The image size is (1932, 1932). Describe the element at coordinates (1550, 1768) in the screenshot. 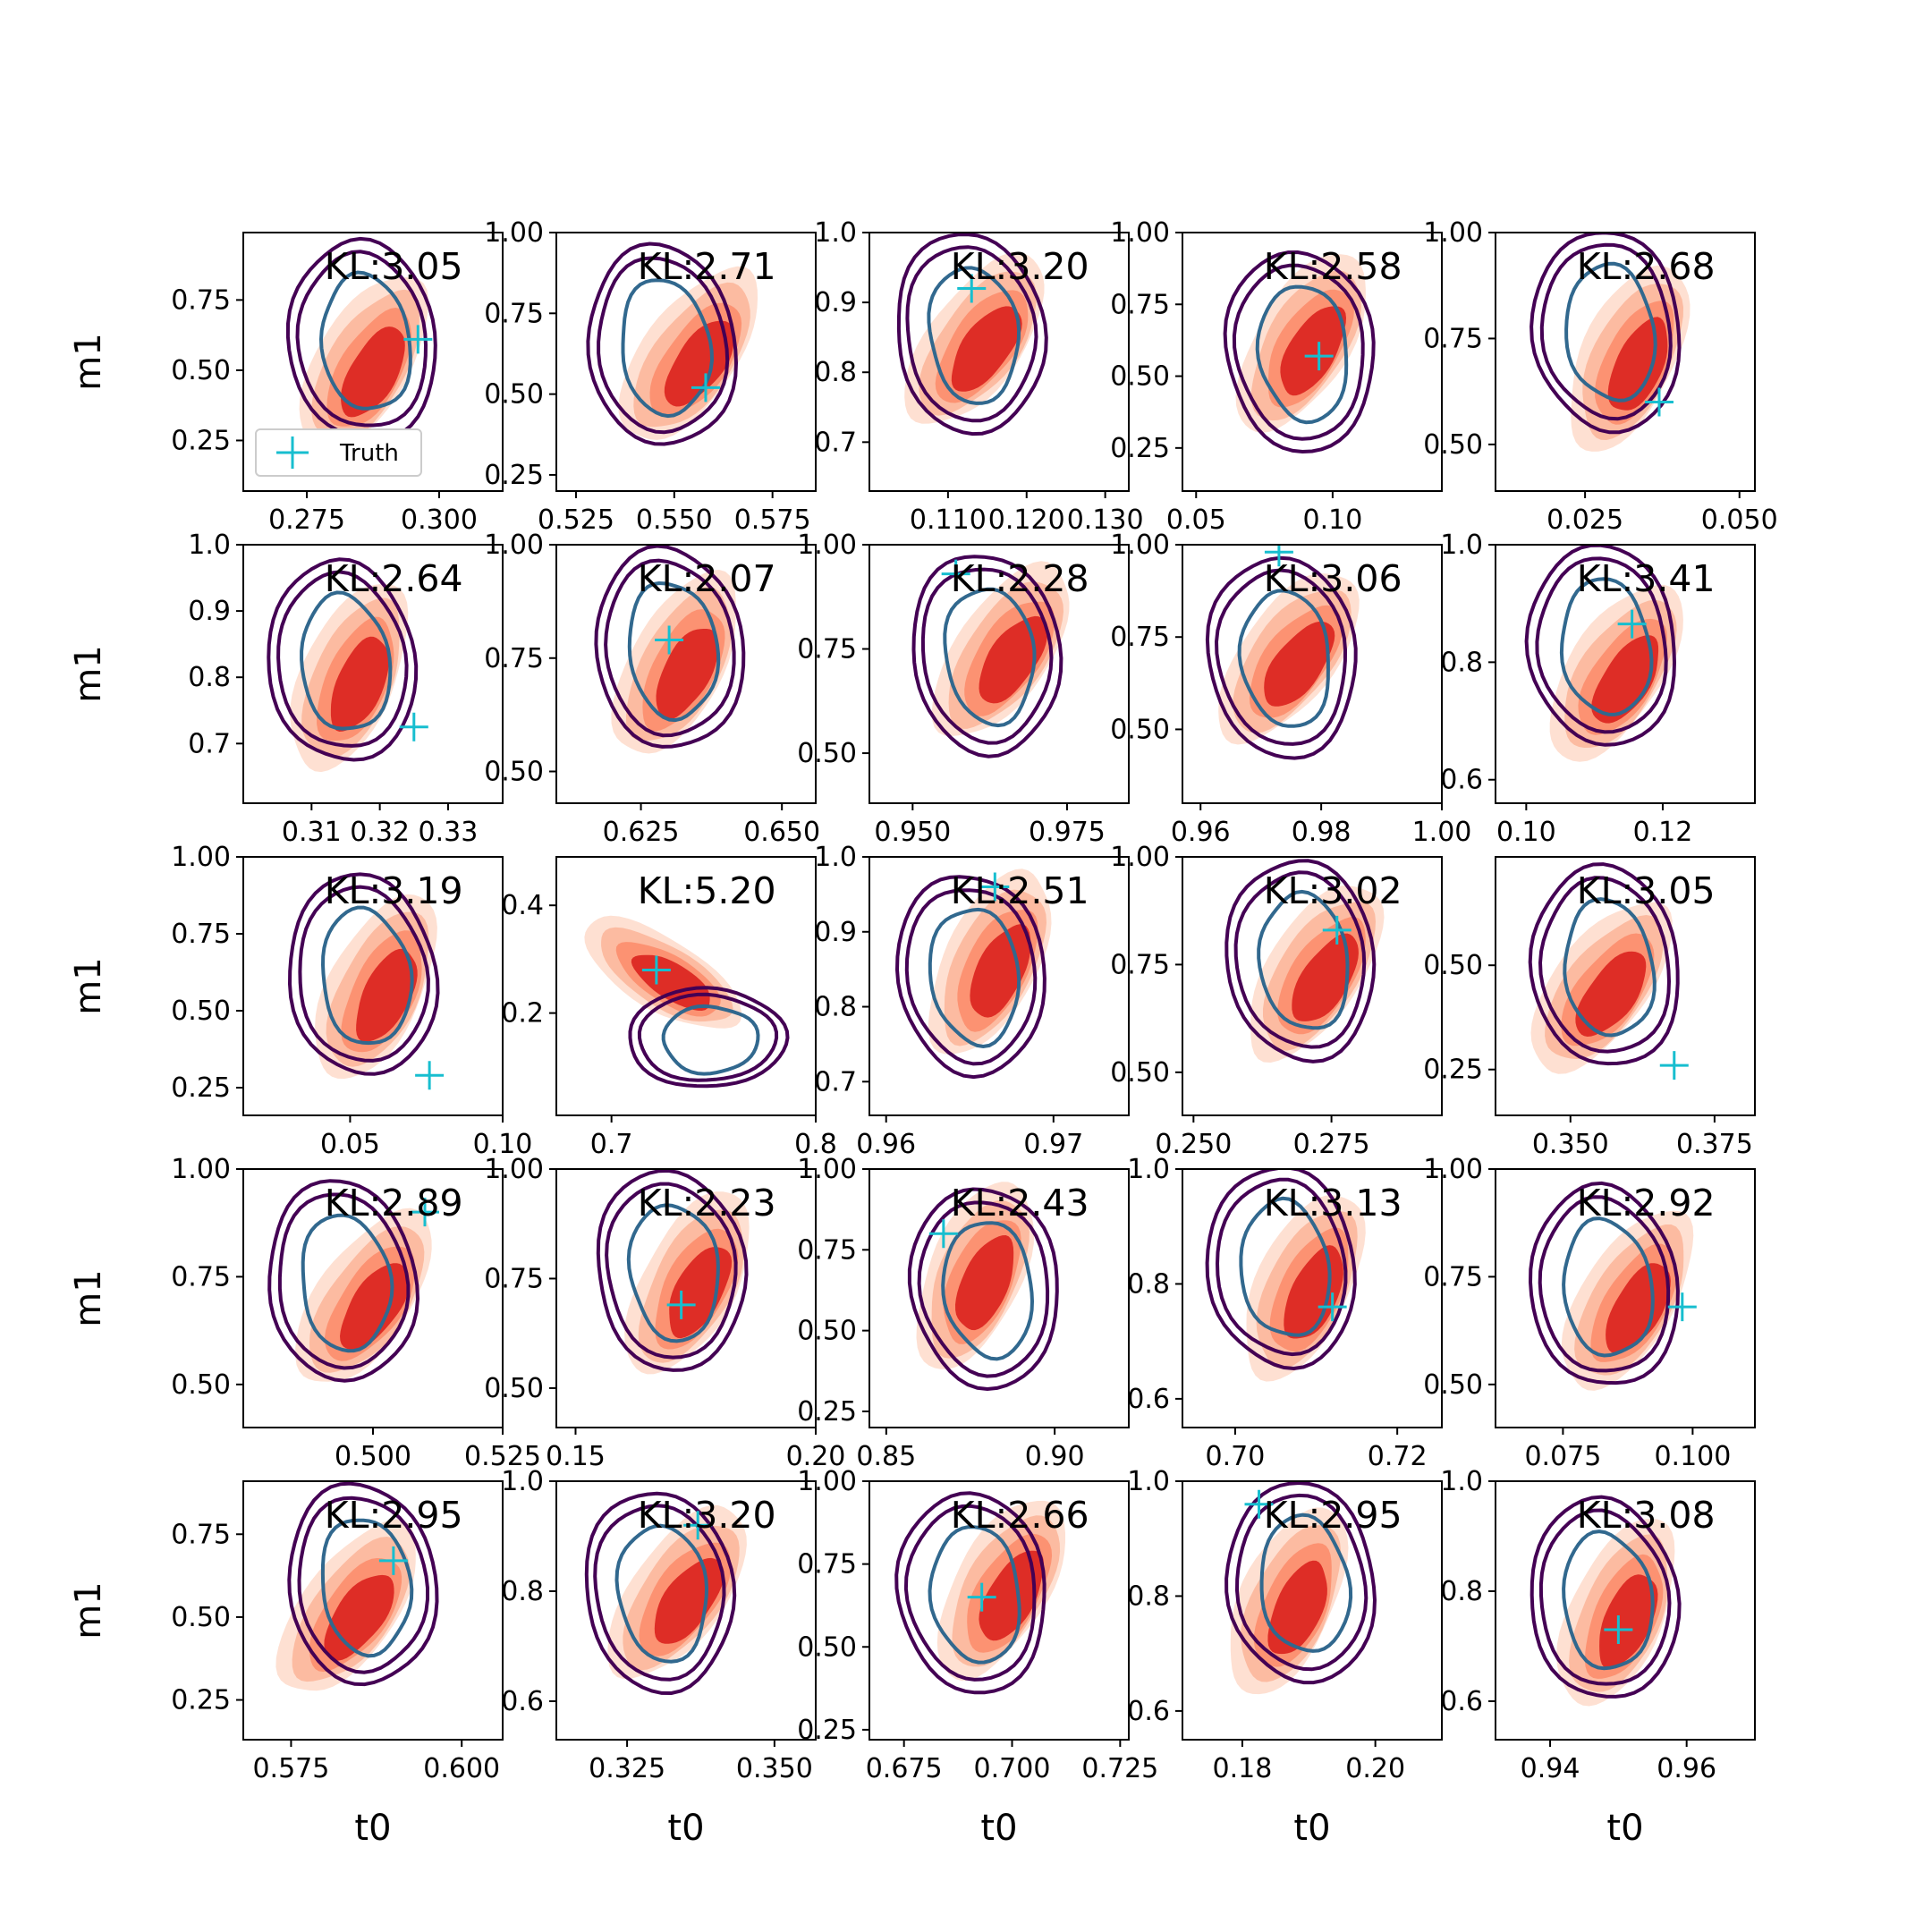

I see `x-tick-label: 0.94` at that location.